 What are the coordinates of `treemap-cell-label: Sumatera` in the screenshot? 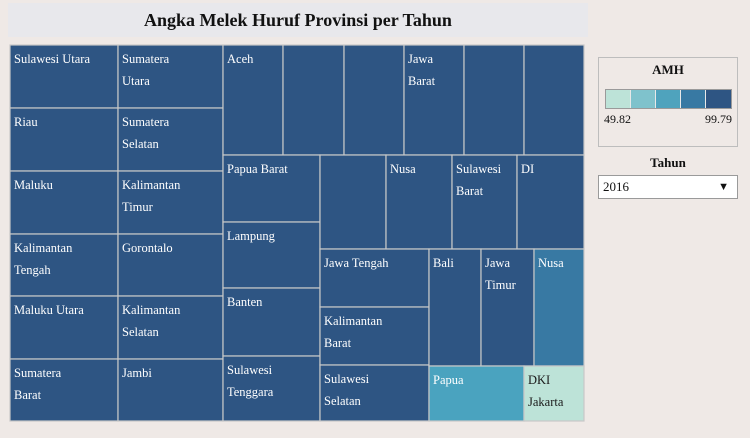 It's located at (146, 122).